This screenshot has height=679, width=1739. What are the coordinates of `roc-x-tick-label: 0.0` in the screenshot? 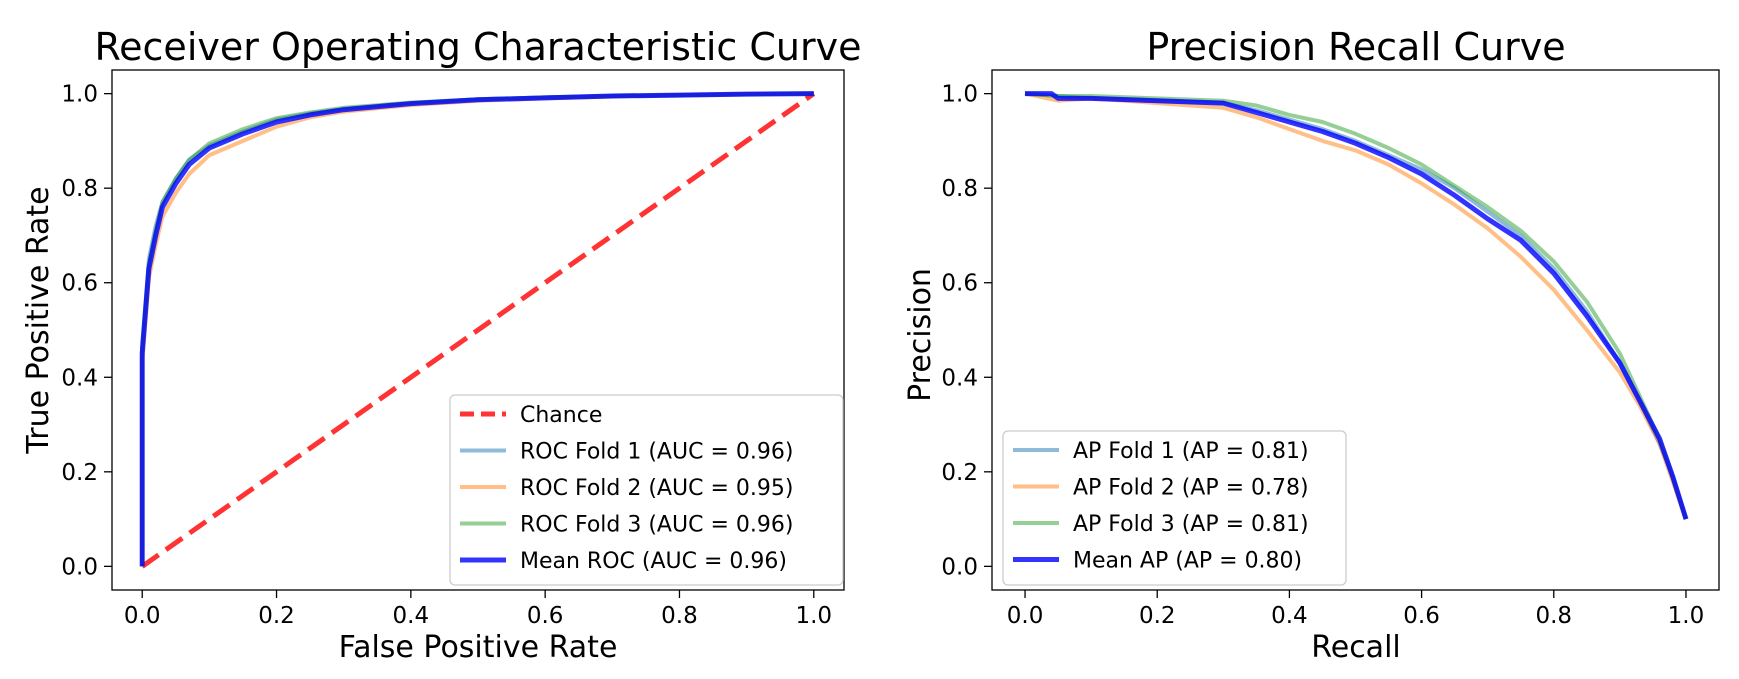 It's located at (142, 616).